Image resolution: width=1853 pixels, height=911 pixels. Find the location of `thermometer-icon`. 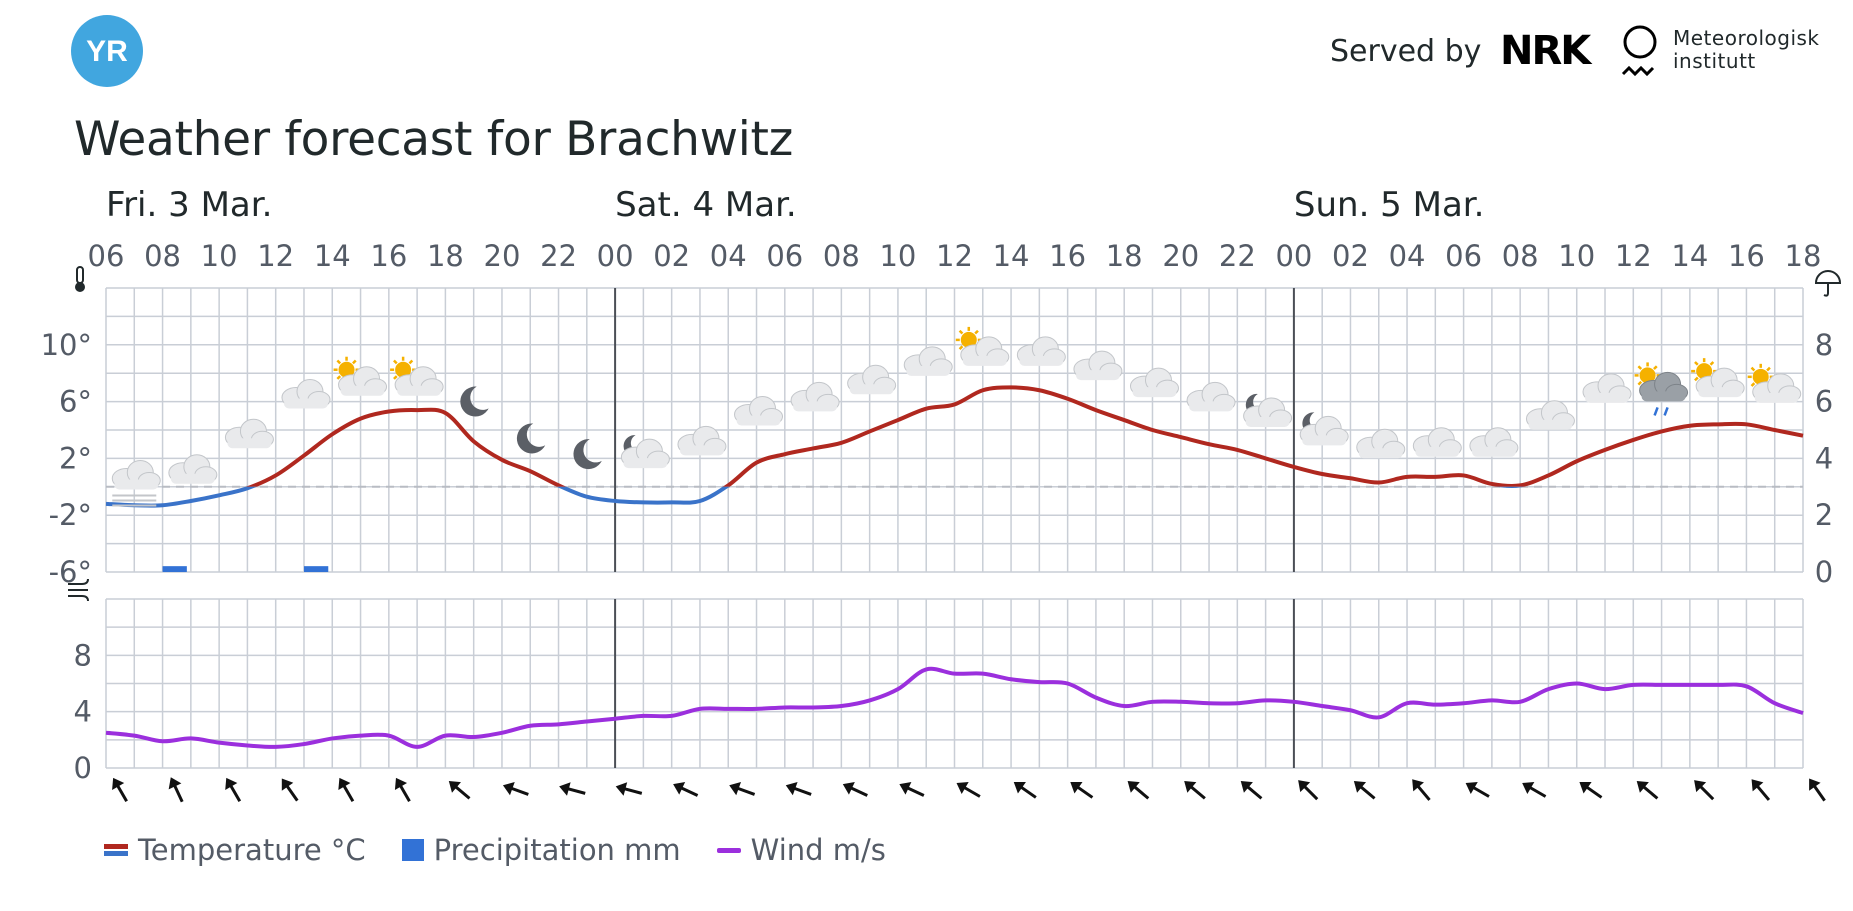

thermometer-icon is located at coordinates (80, 279).